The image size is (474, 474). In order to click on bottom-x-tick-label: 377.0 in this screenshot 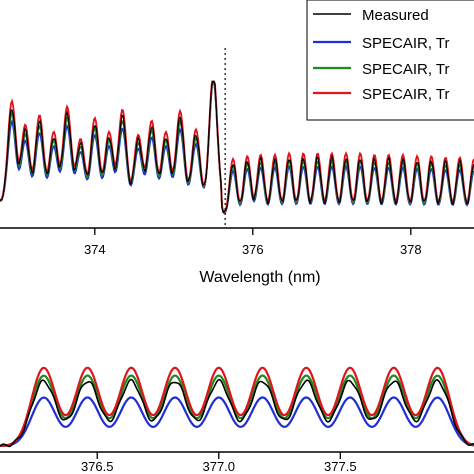, I will do `click(218, 466)`.